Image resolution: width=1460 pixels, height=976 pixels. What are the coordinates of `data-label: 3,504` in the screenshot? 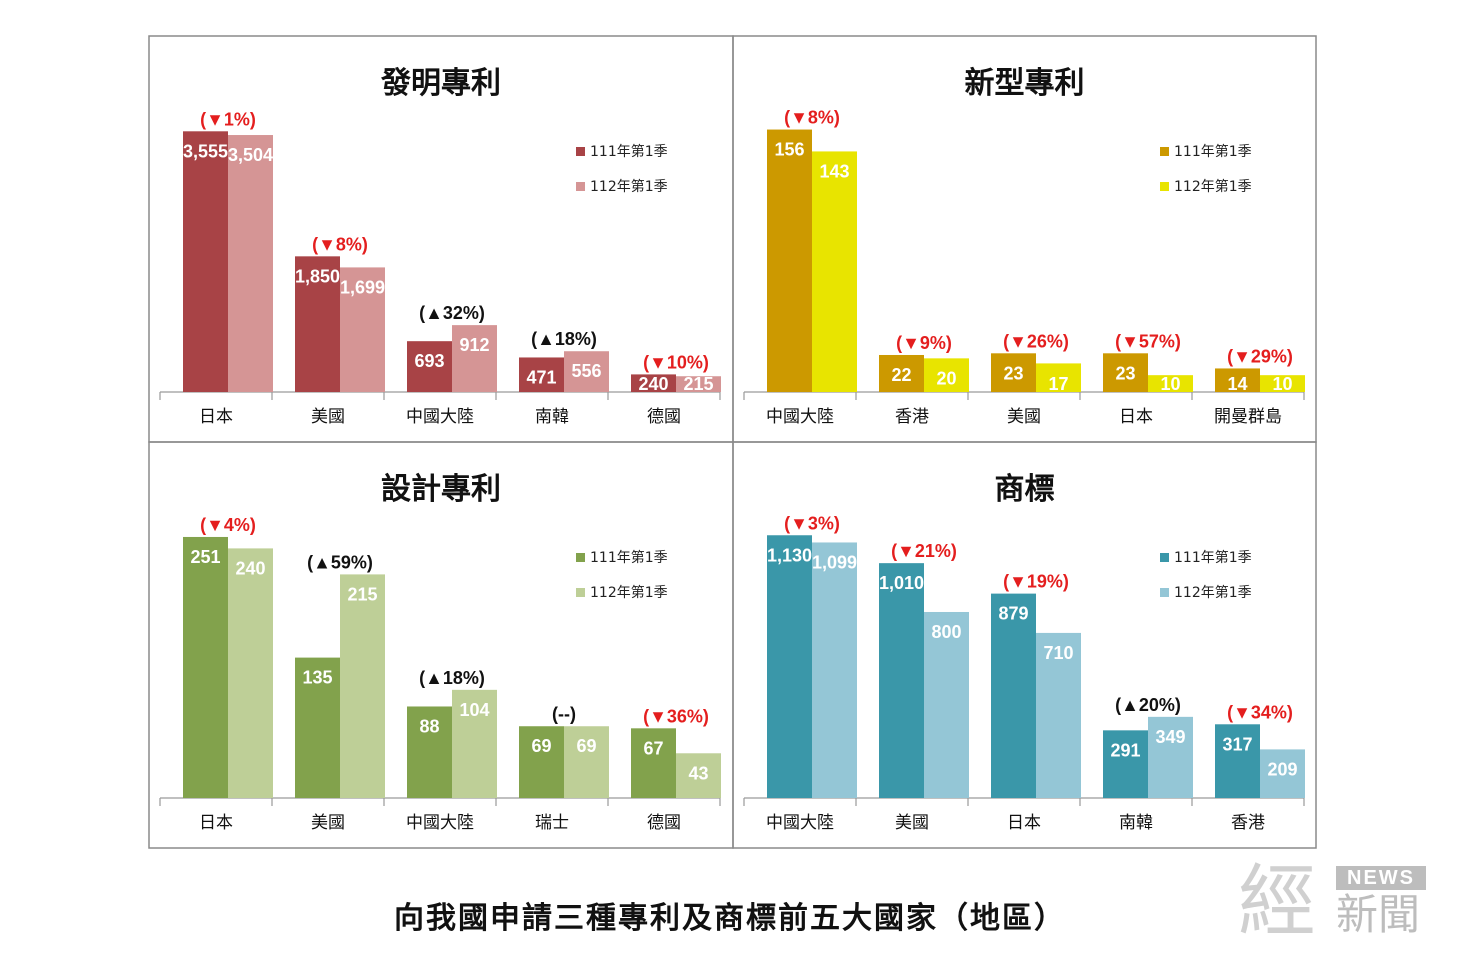 It's located at (250, 155).